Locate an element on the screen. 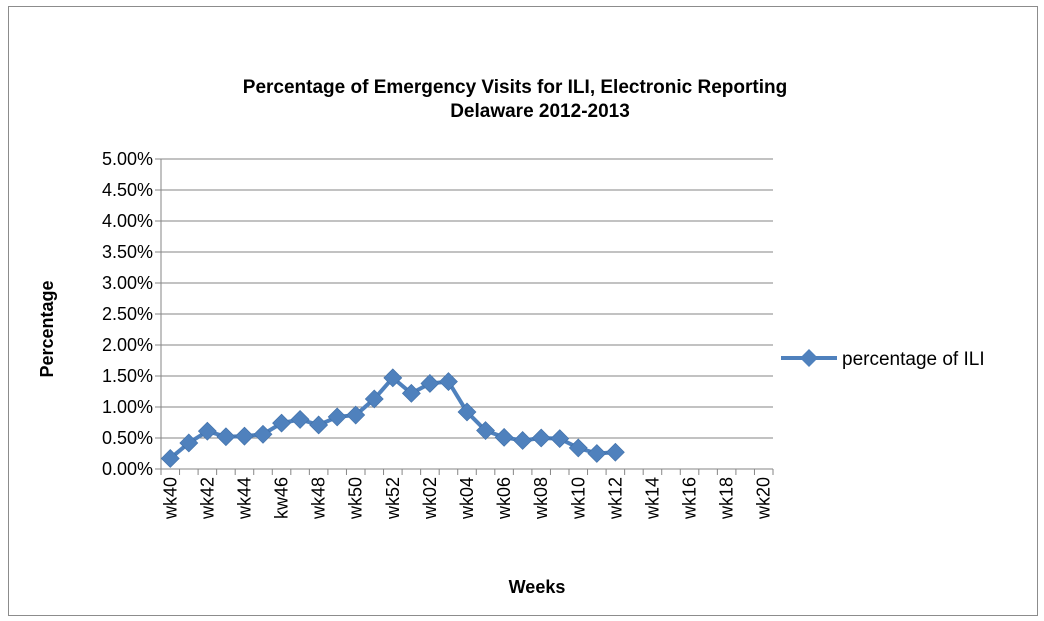 This screenshot has width=1044, height=621. chart-subtitle: Delaware 2012-2013 is located at coordinates (540, 111).